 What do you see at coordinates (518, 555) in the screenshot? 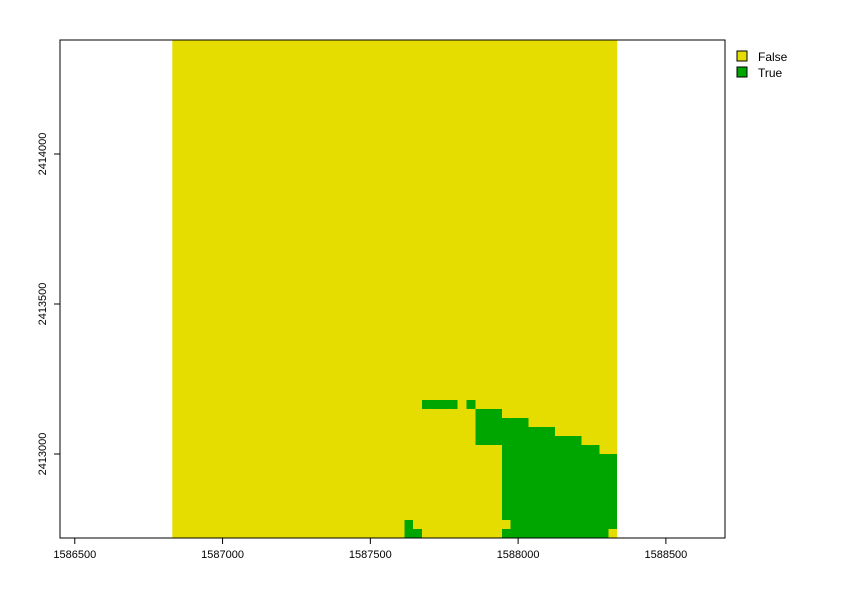
I see `x-tick-label: 1588000` at bounding box center [518, 555].